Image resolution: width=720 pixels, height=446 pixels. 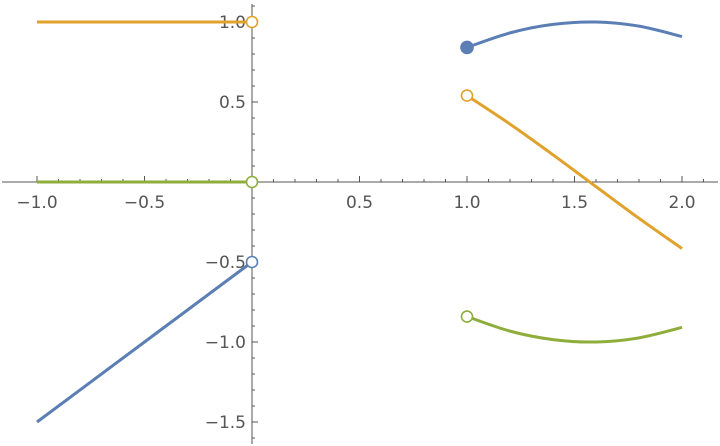 What do you see at coordinates (225, 263) in the screenshot?
I see `y-tick-label: −0.5` at bounding box center [225, 263].